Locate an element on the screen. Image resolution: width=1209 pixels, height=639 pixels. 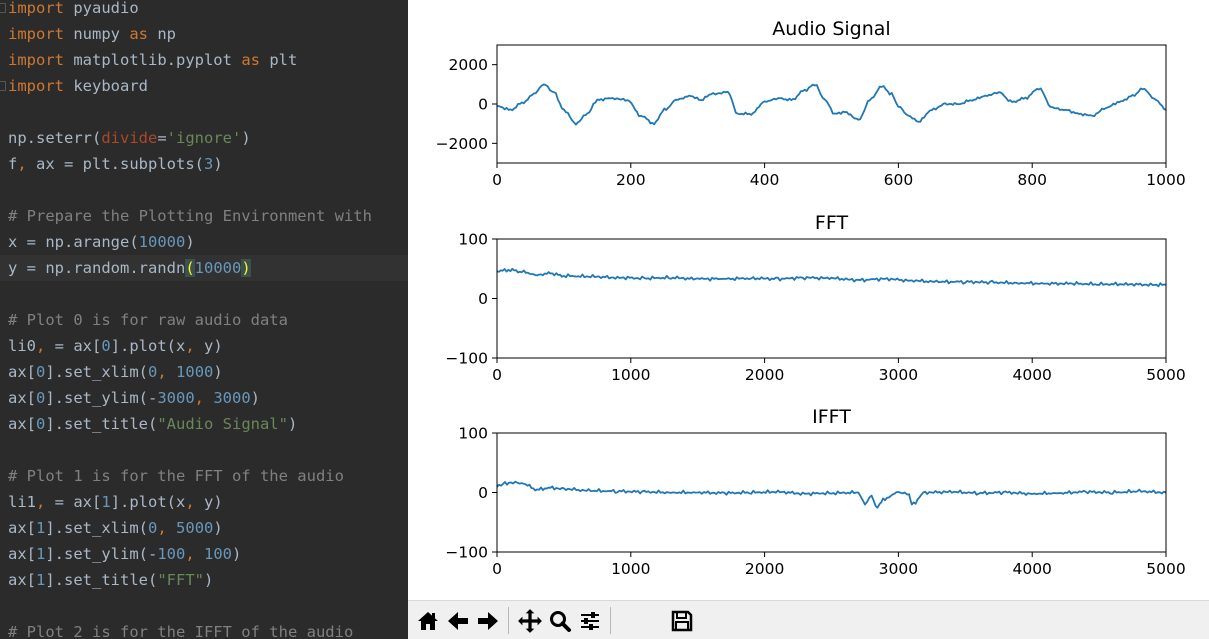
code-line: # Plot 2 is for the IFFT of the audio is located at coordinates (181, 631).